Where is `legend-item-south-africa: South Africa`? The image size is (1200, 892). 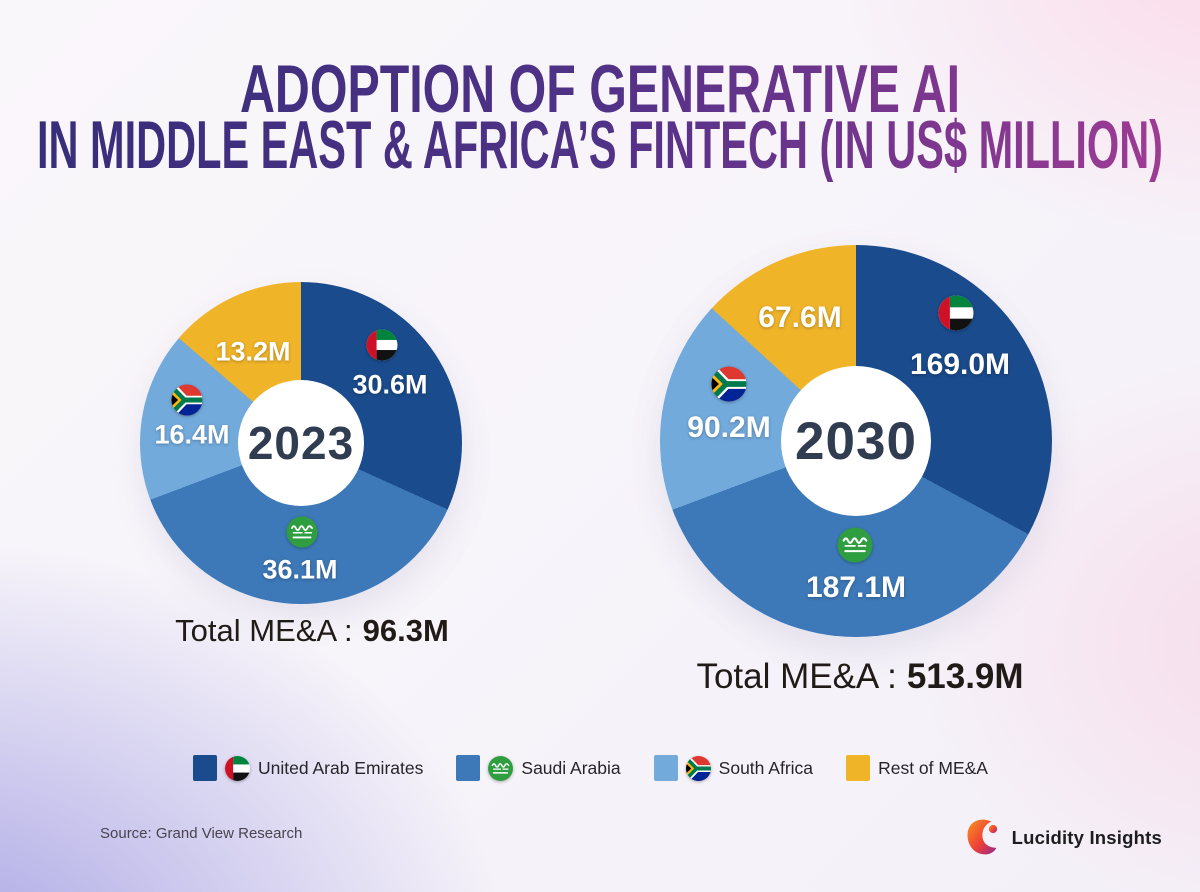 legend-item-south-africa: South Africa is located at coordinates (733, 768).